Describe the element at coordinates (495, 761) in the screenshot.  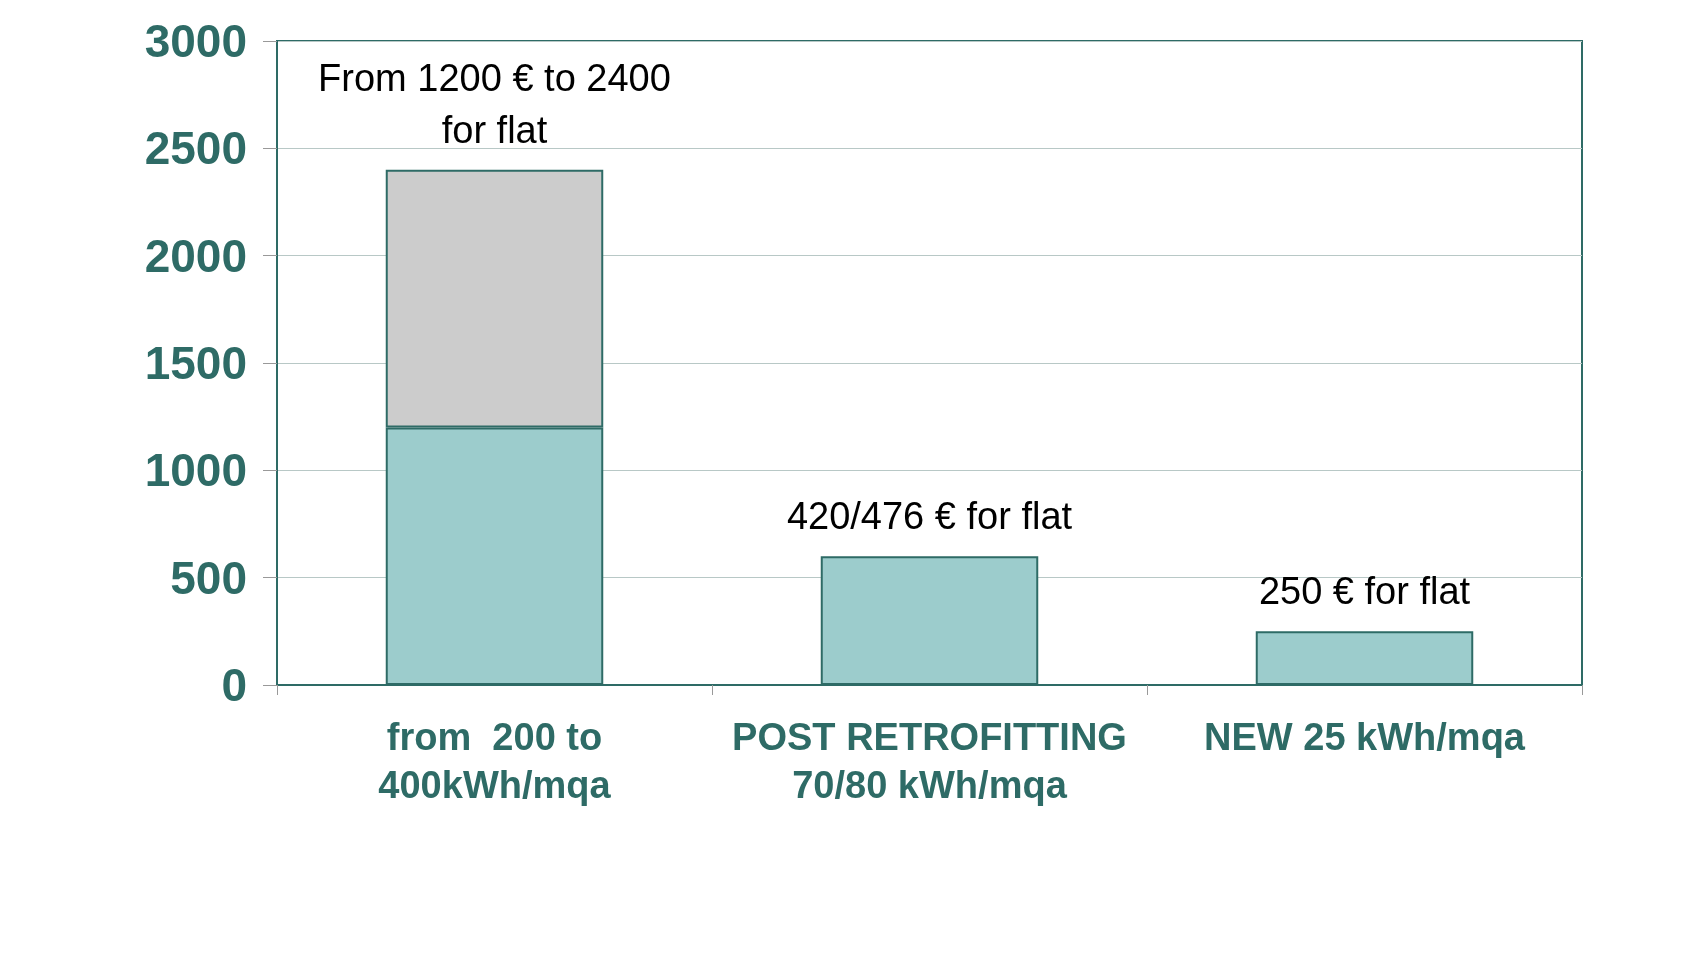
I see `x-tick-label: from 200 to 400kWh/mqa` at that location.